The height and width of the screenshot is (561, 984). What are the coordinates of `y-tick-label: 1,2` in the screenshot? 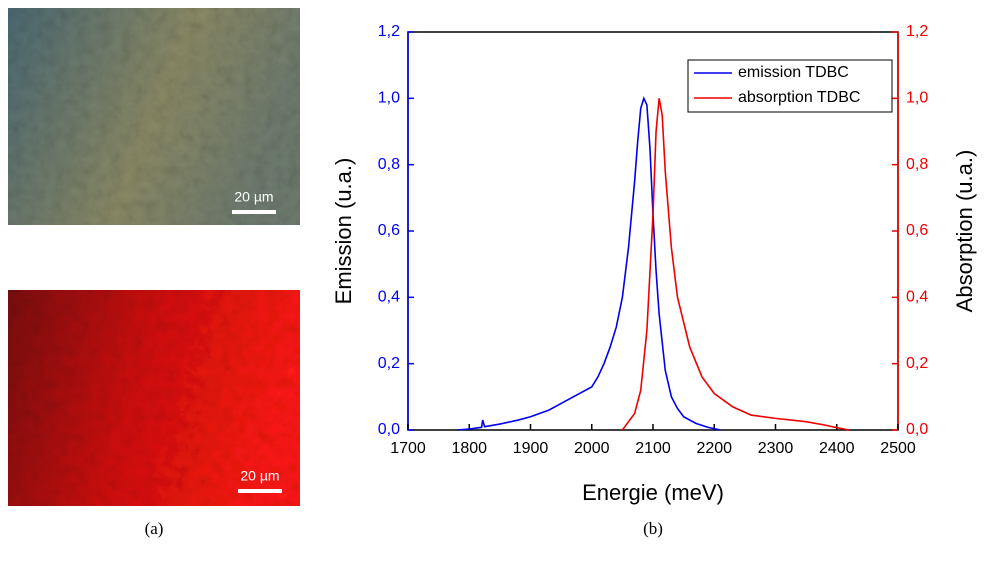 It's located at (389, 31).